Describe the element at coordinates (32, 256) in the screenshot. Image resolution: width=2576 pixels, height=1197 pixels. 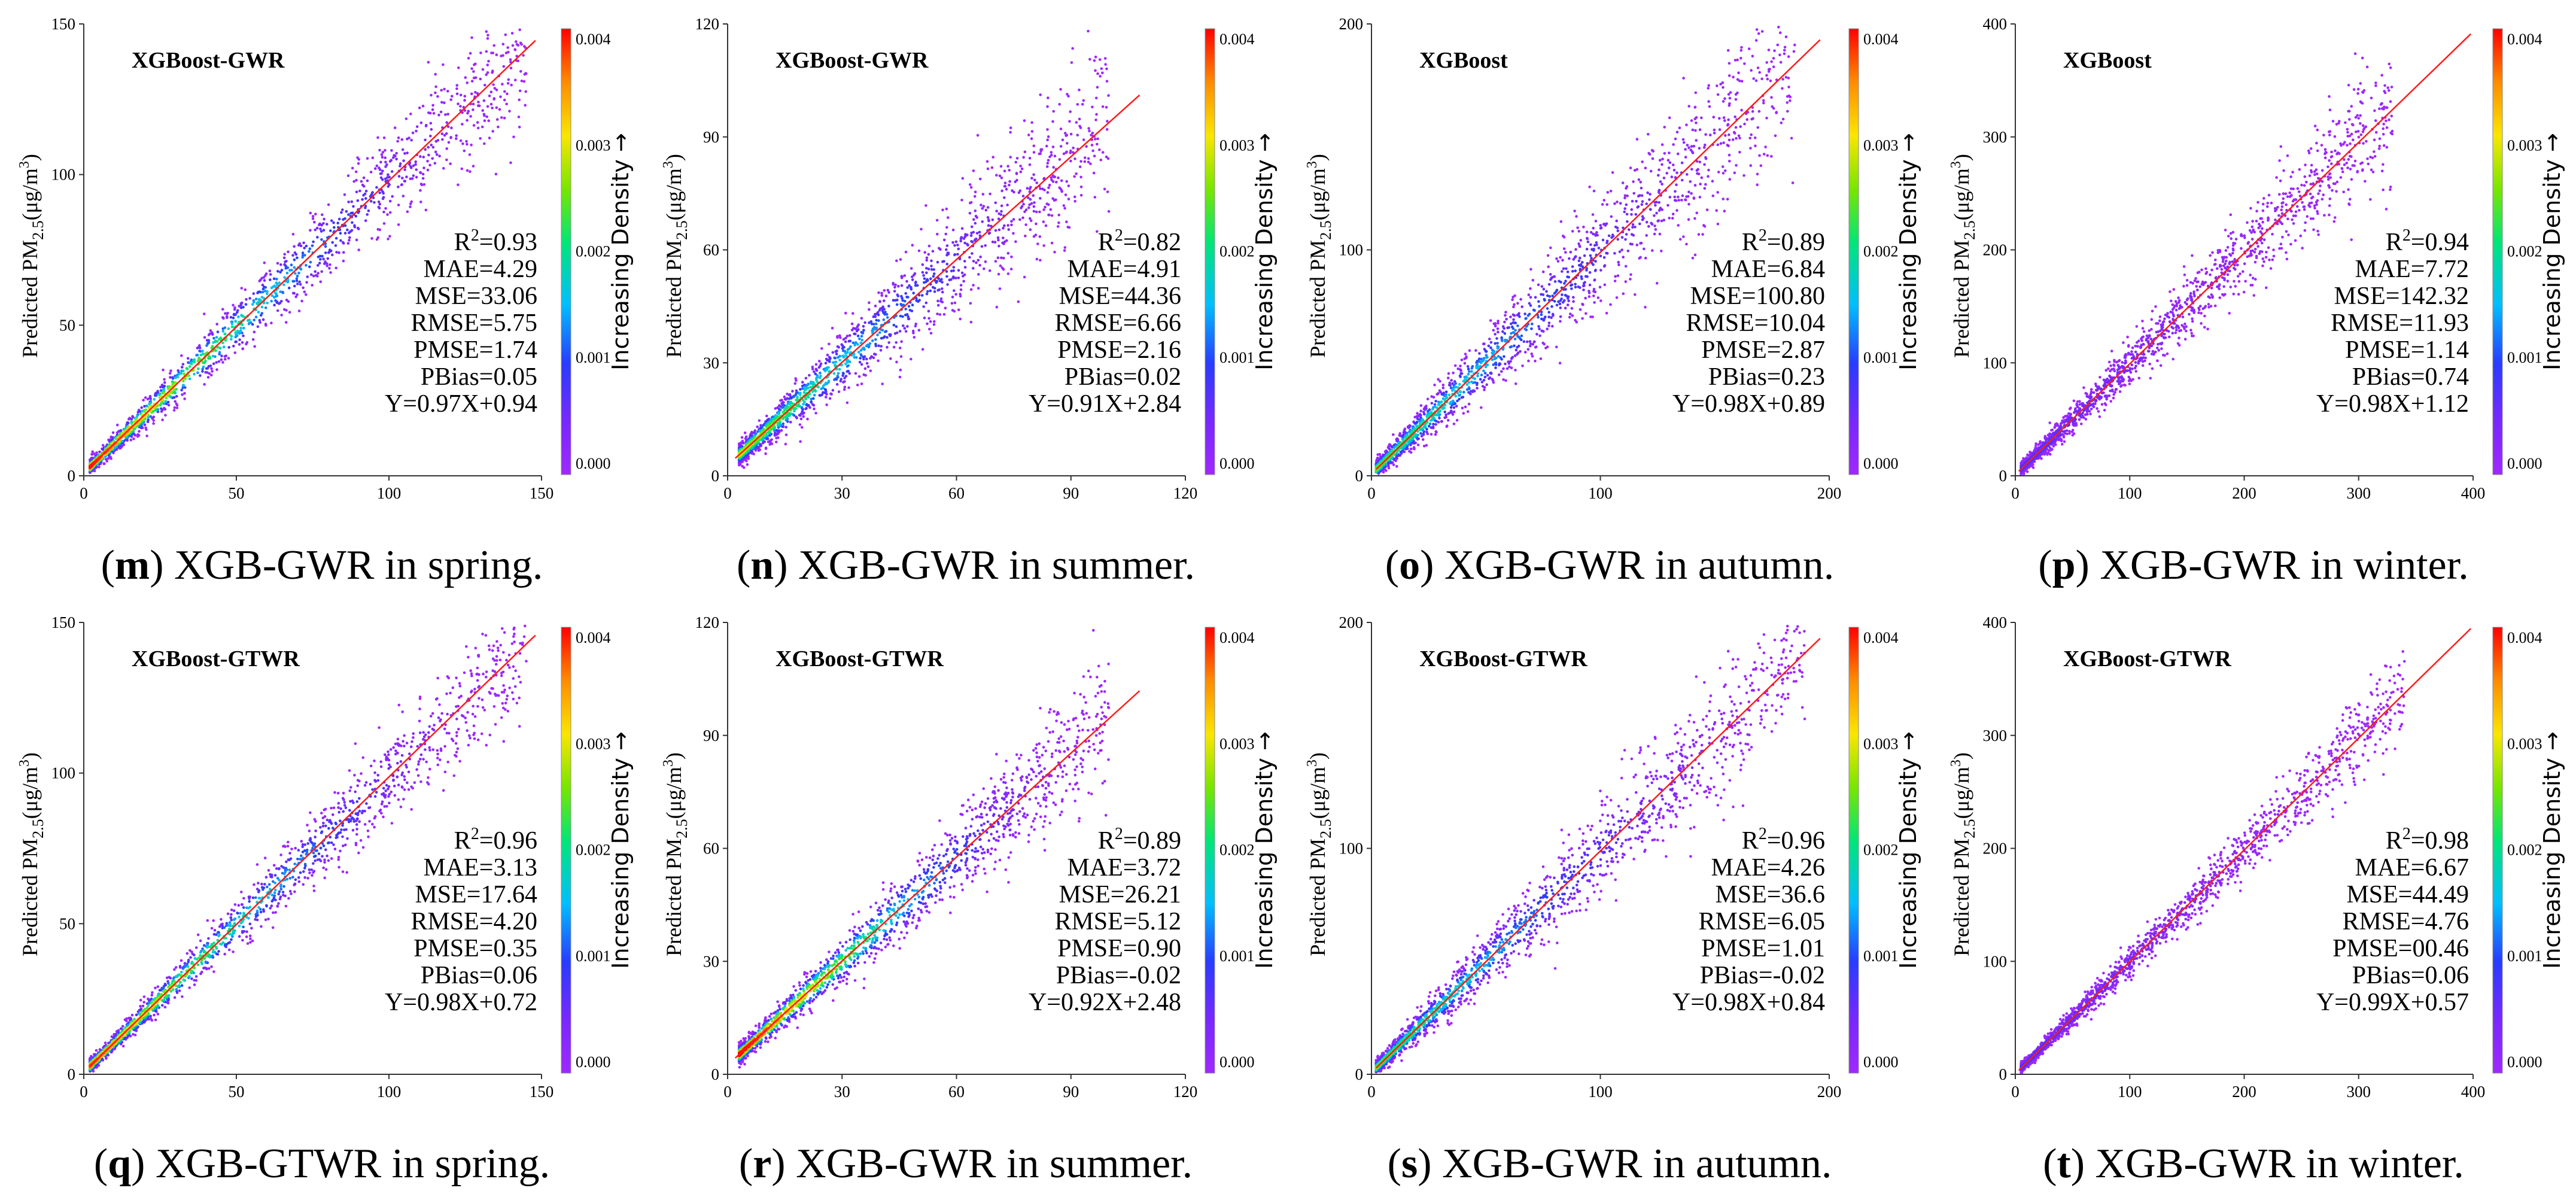
I see `y-axis-title: Predicted PM2.5(μg/m3)` at that location.